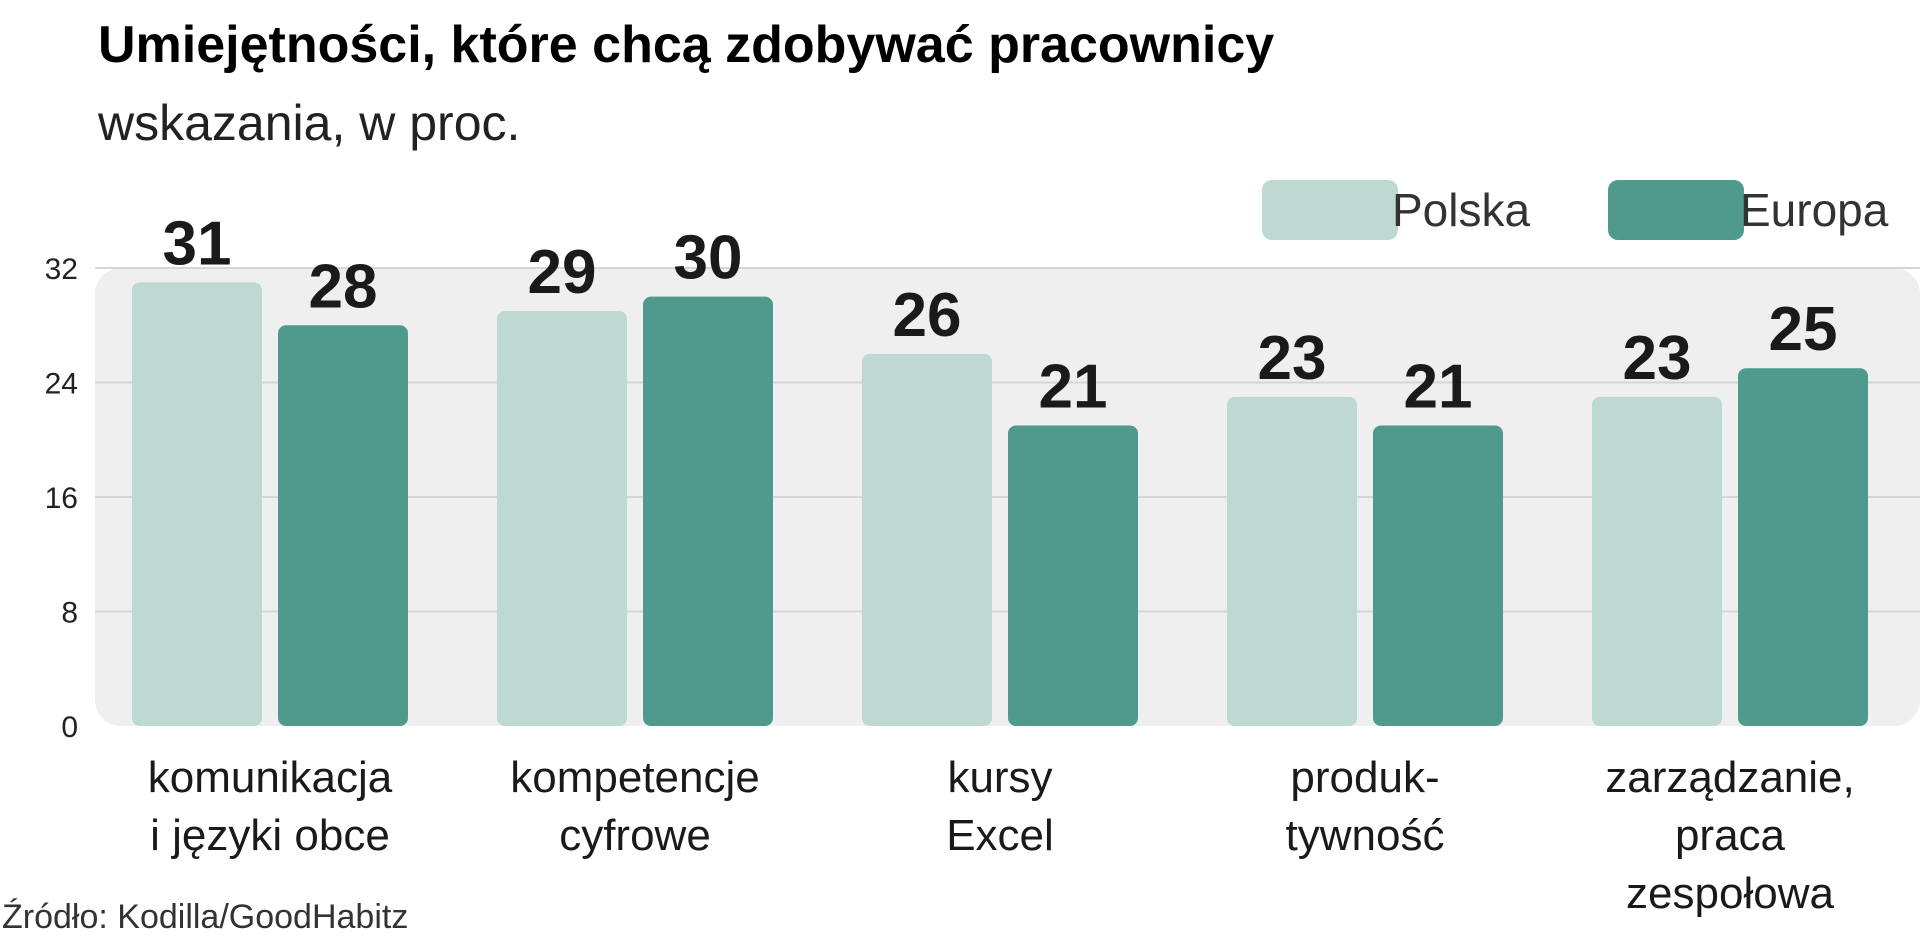  I want to click on category-label: Excel, so click(1000, 835).